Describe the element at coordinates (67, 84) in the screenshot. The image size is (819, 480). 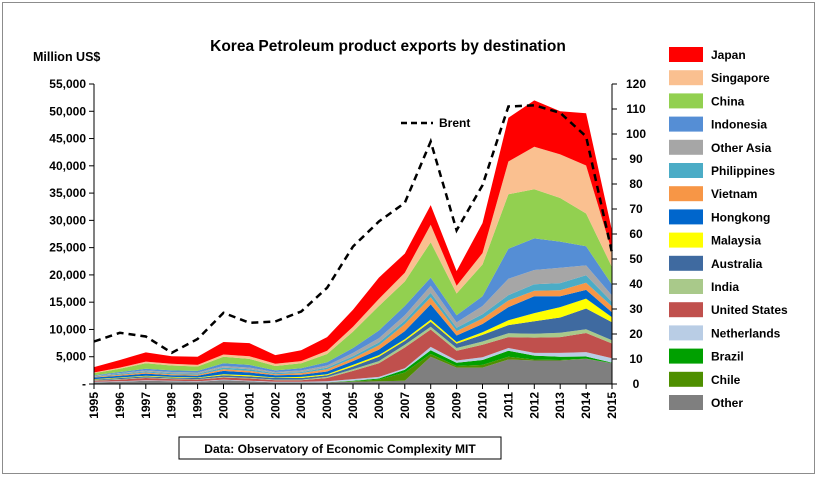
I see `y-tick-label: 55,000` at that location.